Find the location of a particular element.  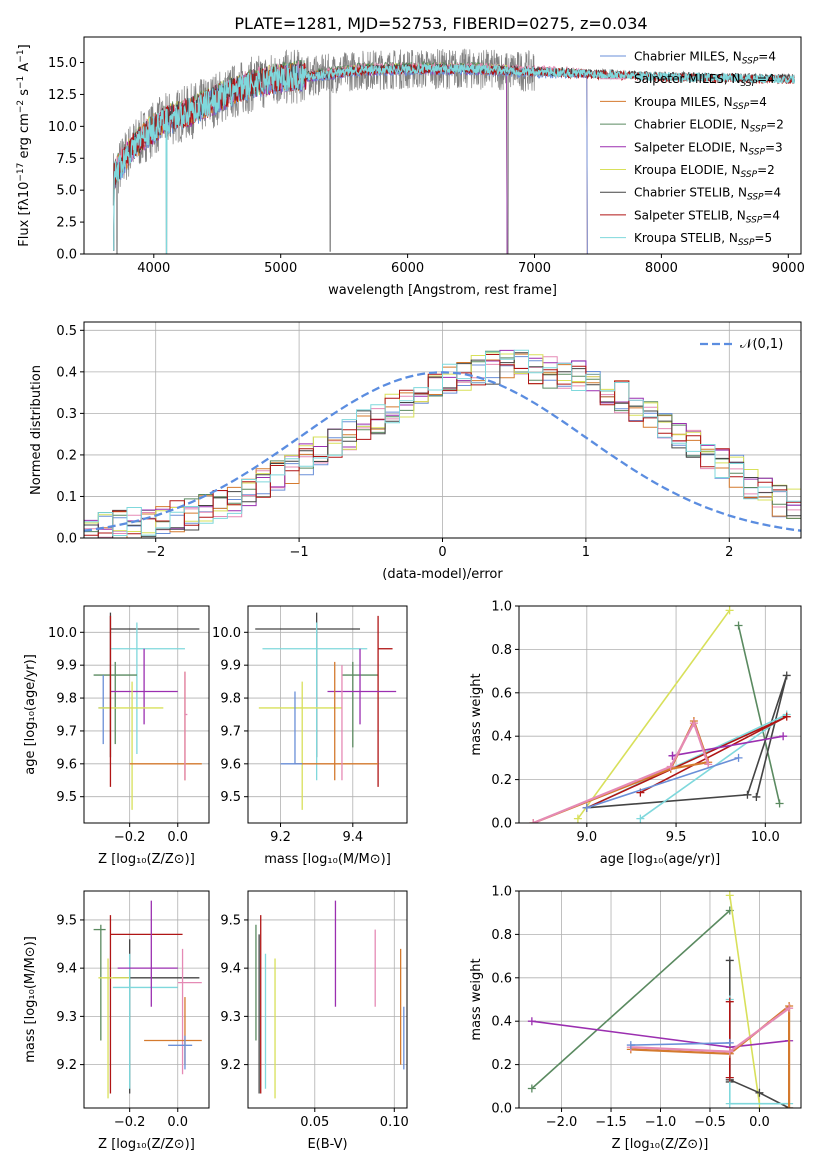

y-tick-label: 9.8 is located at coordinates (66, 699).